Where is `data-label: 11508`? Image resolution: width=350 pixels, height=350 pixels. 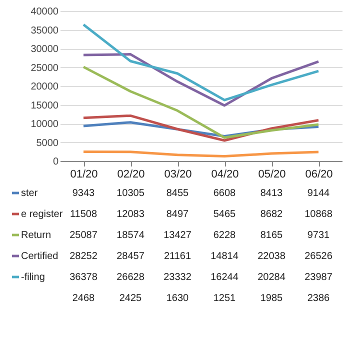 data-label: 11508 is located at coordinates (84, 214).